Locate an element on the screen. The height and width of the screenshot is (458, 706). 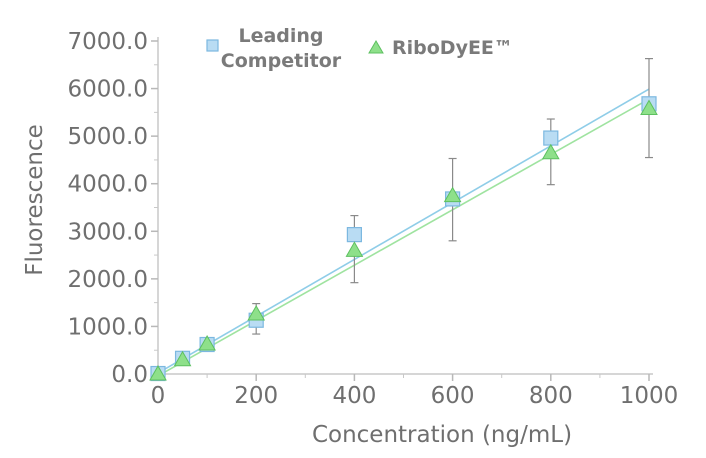
y-tick-label: 3000.0 is located at coordinates (108, 232).